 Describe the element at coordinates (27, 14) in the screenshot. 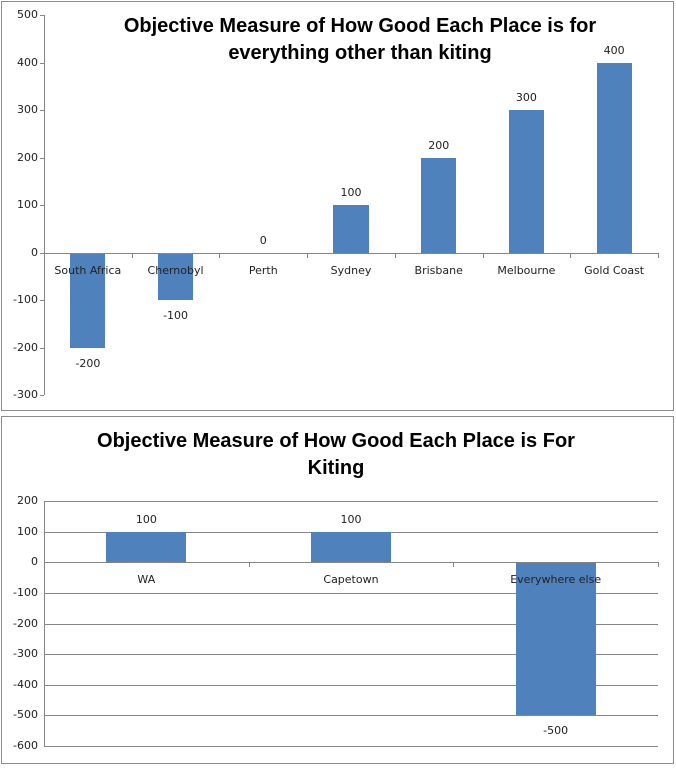

I see `y-tick-label: 500` at that location.